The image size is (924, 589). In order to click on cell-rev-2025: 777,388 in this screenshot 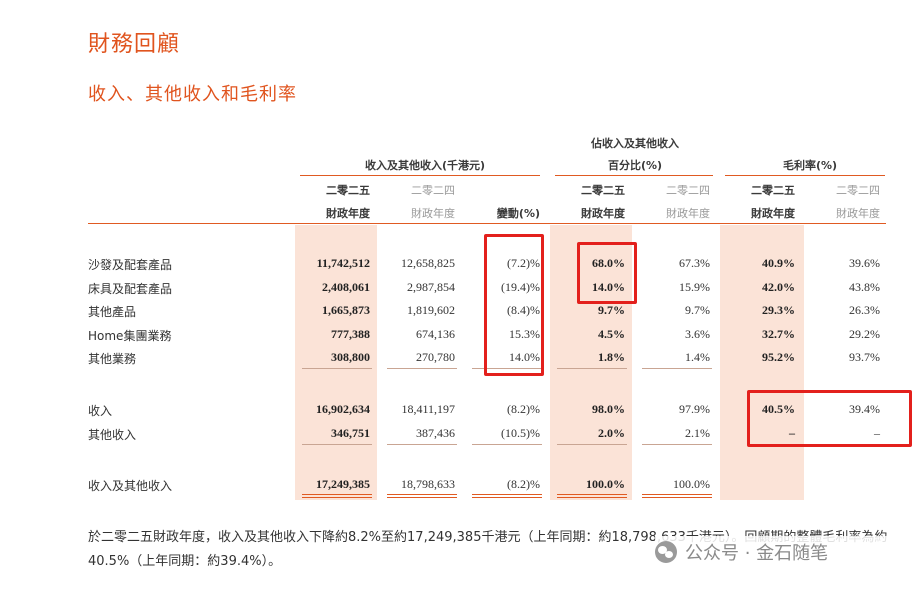, I will do `click(350, 334)`.